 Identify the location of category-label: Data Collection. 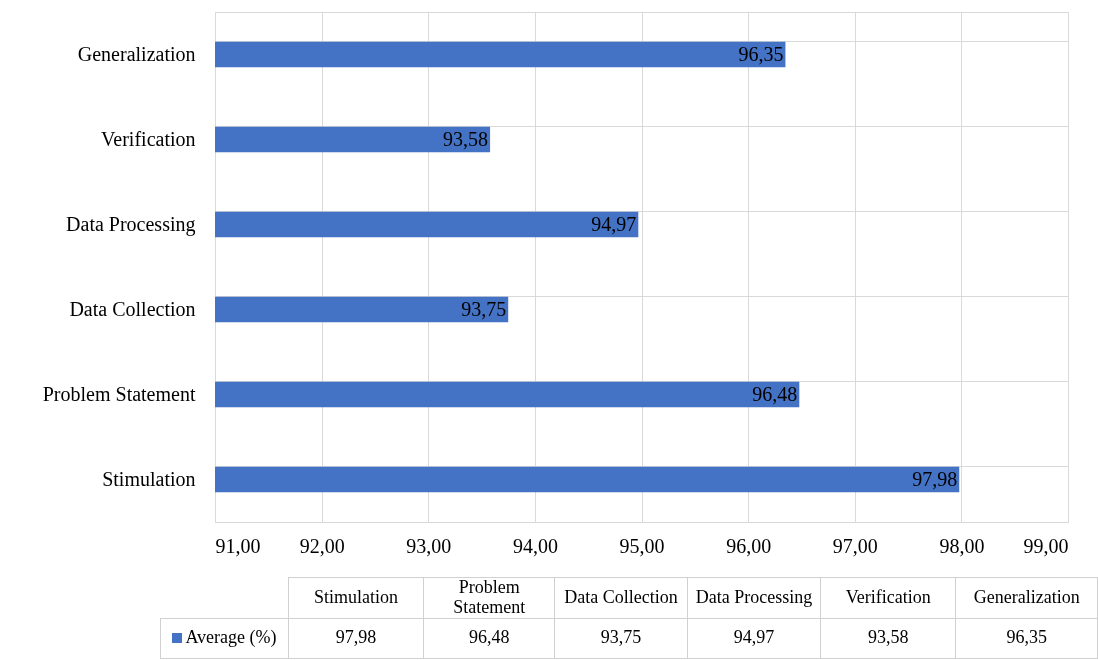
(621, 596).